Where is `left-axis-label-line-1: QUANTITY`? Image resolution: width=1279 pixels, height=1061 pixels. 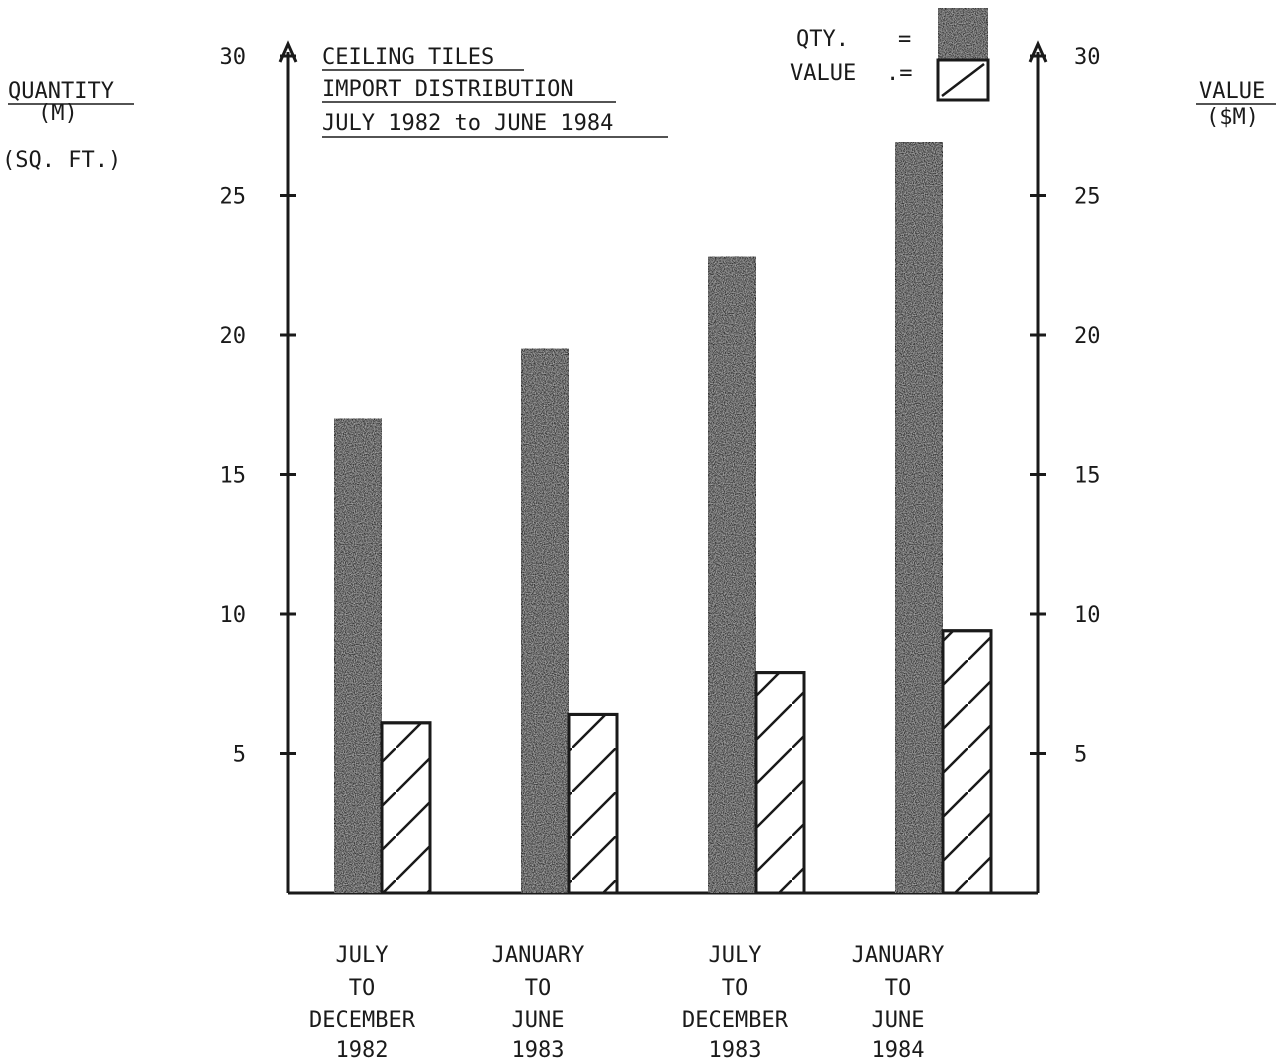
left-axis-label-line-1: QUANTITY is located at coordinates (61, 91).